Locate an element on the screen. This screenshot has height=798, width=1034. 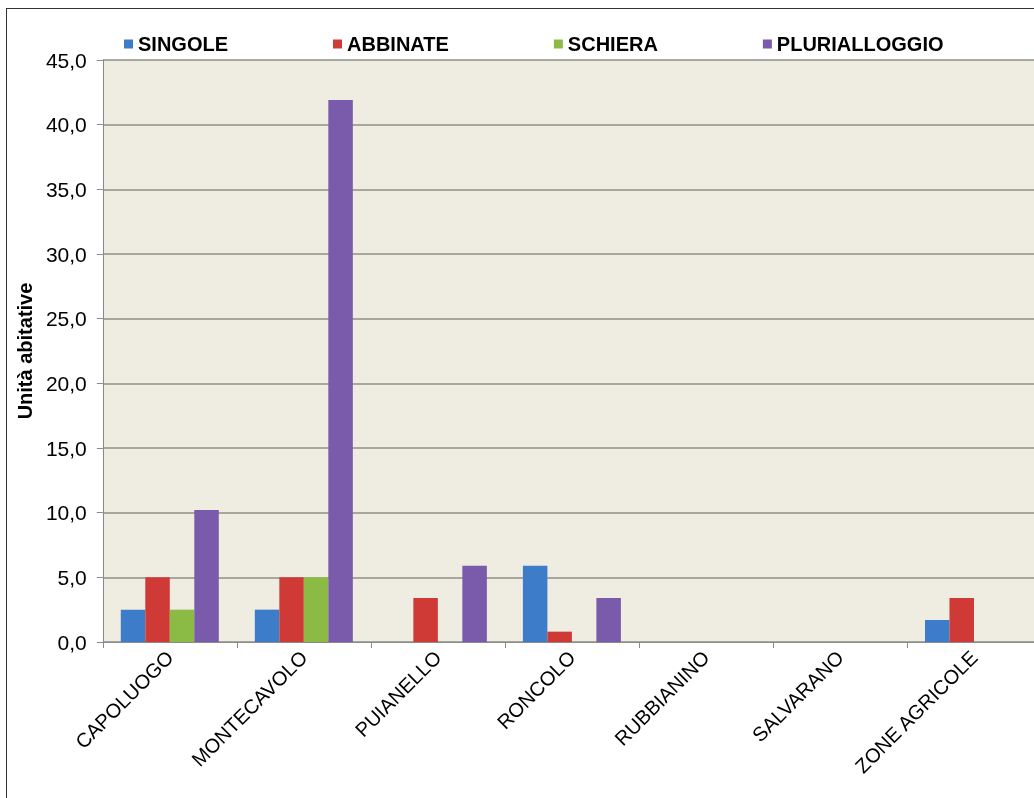
y-tick-label: 25,0 is located at coordinates (66, 319).